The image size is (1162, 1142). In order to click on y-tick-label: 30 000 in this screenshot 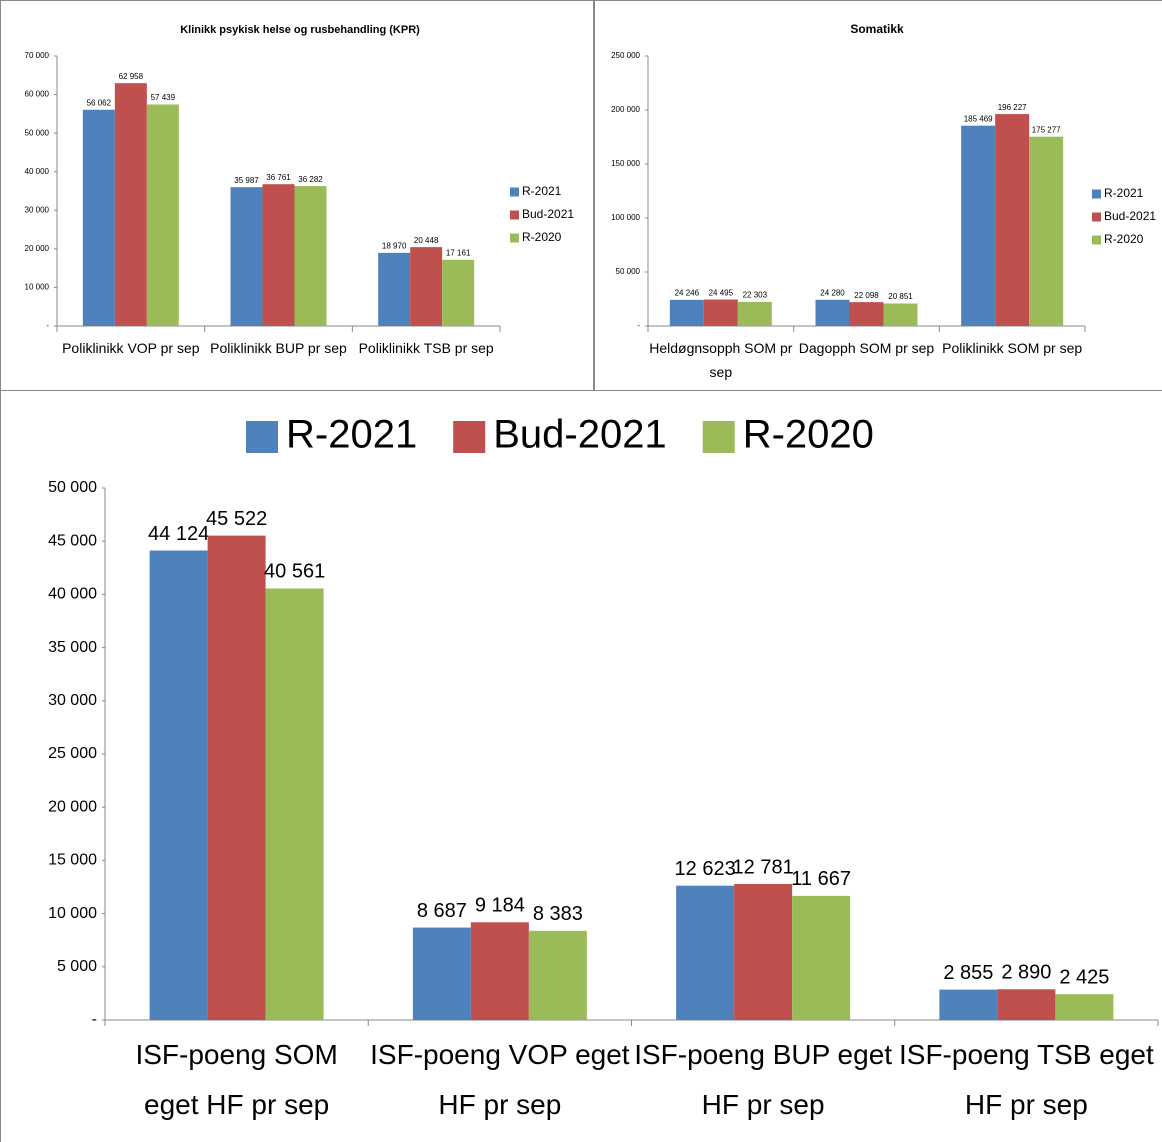, I will do `click(37, 209)`.